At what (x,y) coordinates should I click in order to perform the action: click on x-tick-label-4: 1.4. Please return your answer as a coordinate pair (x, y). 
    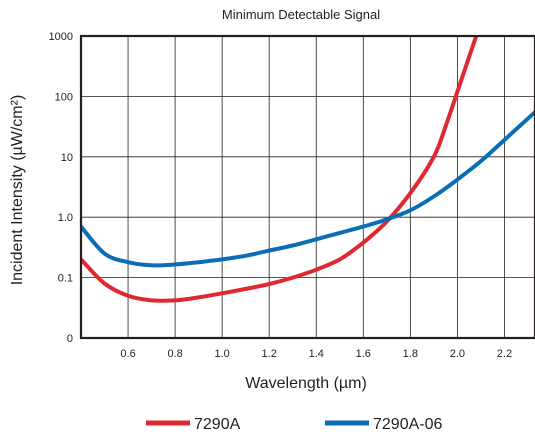
    Looking at the image, I should click on (316, 354).